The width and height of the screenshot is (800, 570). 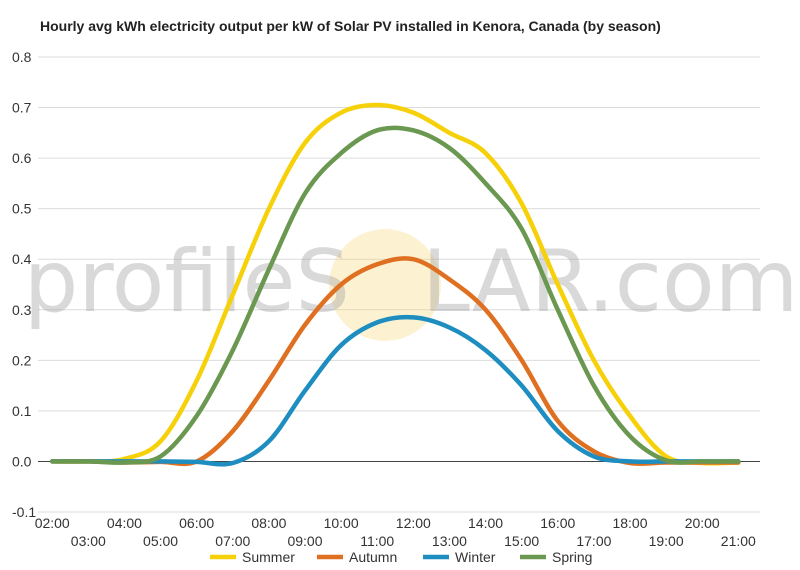 I want to click on y-tick-label: 0.1, so click(x=22, y=411).